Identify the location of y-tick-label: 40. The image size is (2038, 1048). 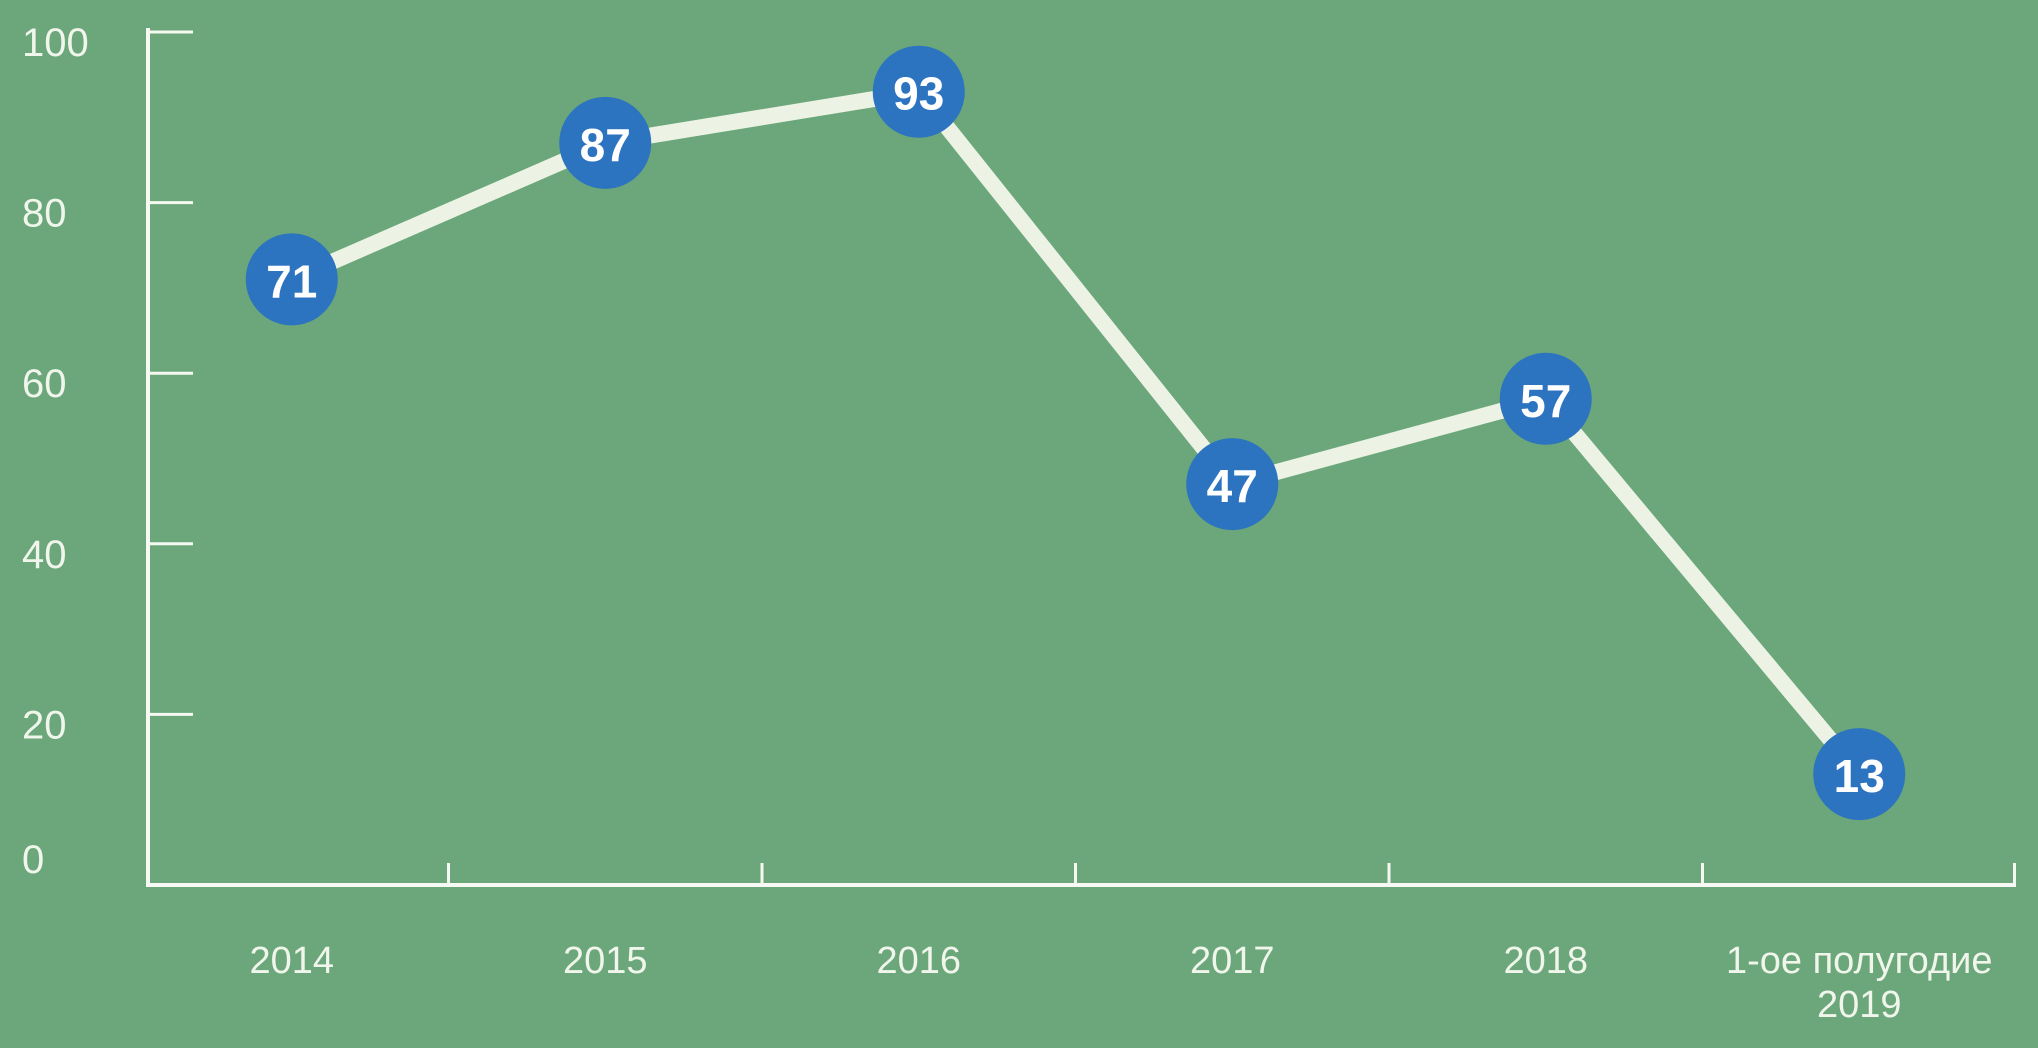
(44, 555).